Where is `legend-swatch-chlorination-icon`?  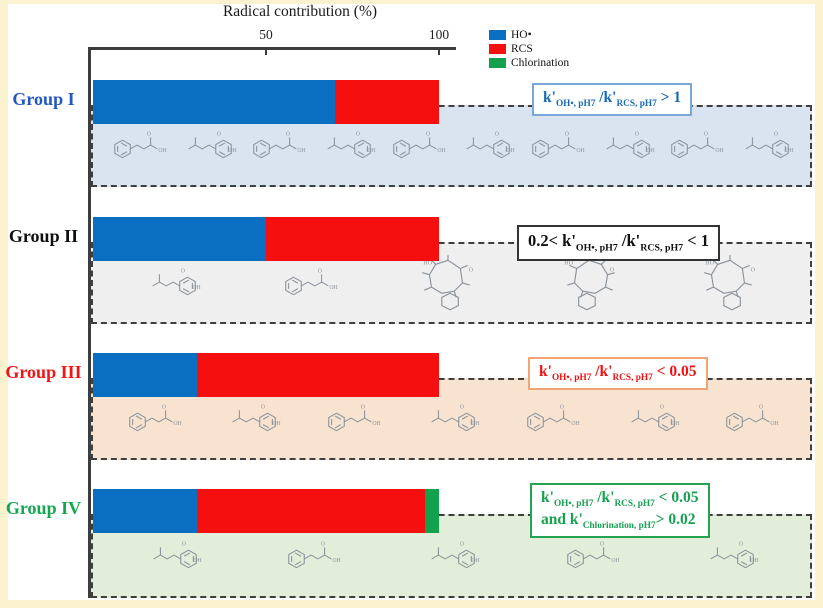
legend-swatch-chlorination-icon is located at coordinates (497, 63).